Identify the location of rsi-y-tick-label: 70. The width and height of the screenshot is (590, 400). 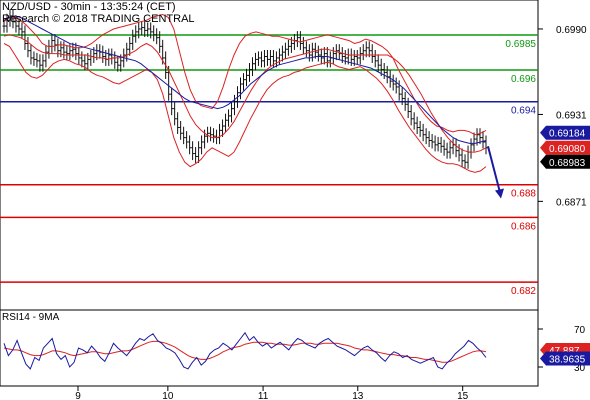
(580, 330).